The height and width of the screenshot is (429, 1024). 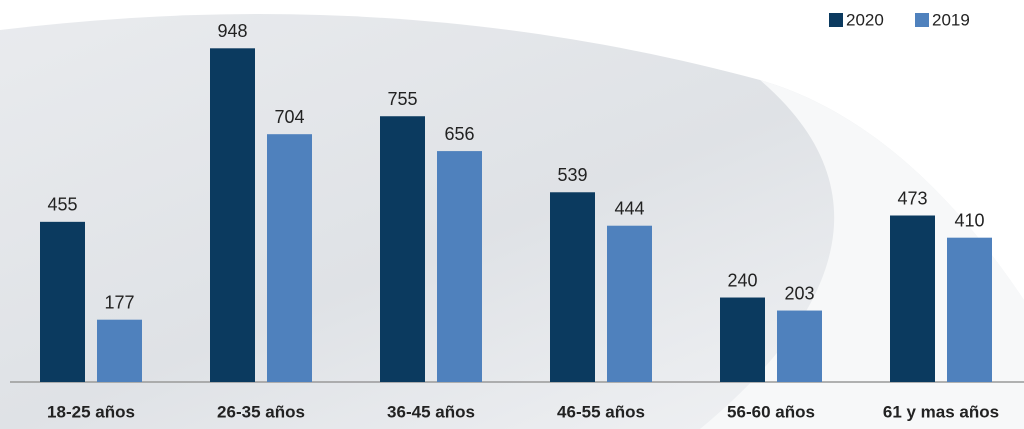 What do you see at coordinates (261, 411) in the screenshot?
I see `x-tick-label: 26-35 años` at bounding box center [261, 411].